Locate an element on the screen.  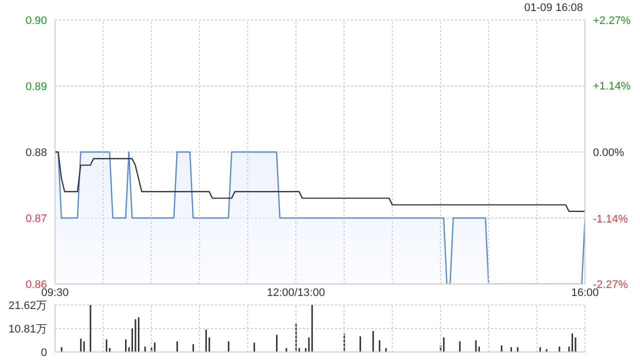
y-tick-label: 21.62万 is located at coordinates (27, 306).